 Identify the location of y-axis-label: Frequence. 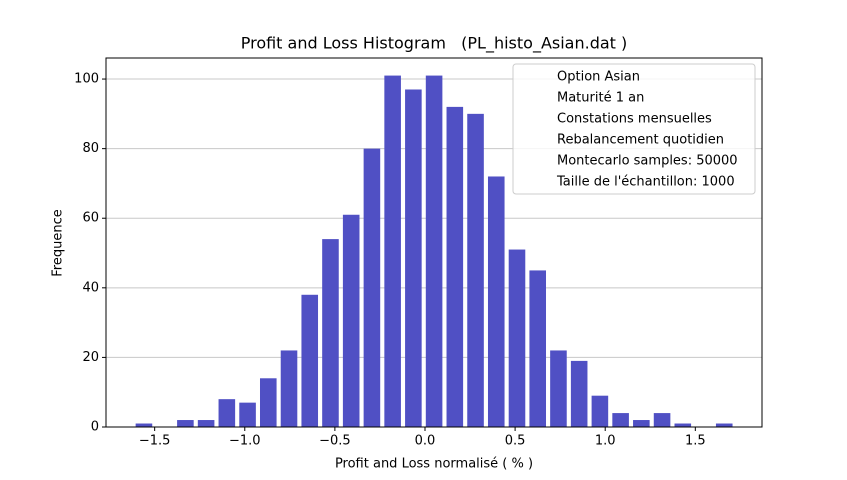
(58, 242).